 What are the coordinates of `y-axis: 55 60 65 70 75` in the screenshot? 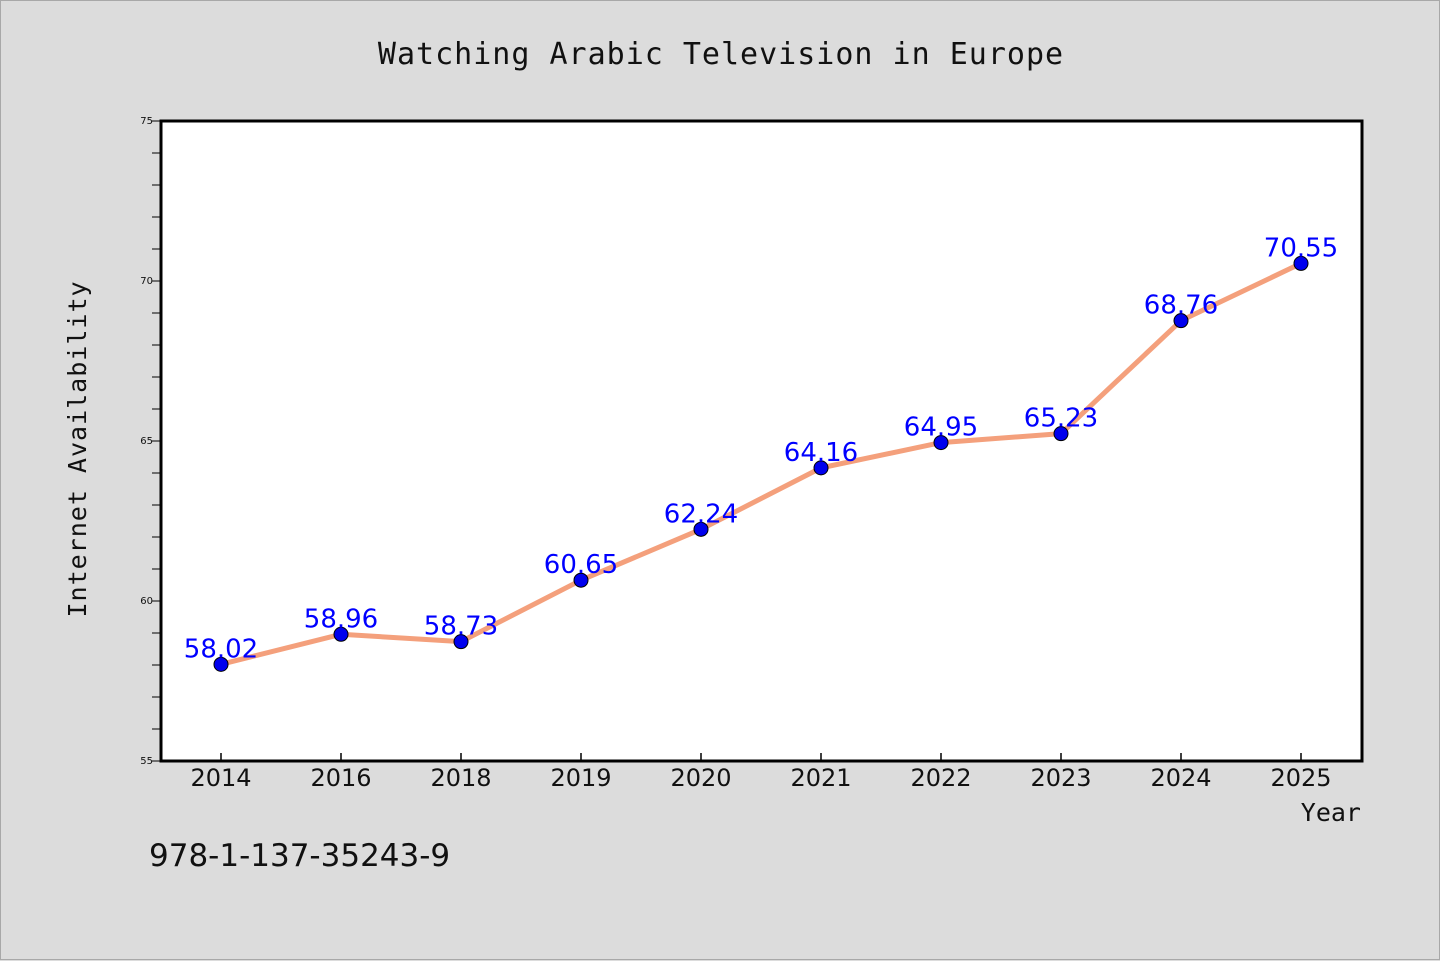 It's located at (150, 441).